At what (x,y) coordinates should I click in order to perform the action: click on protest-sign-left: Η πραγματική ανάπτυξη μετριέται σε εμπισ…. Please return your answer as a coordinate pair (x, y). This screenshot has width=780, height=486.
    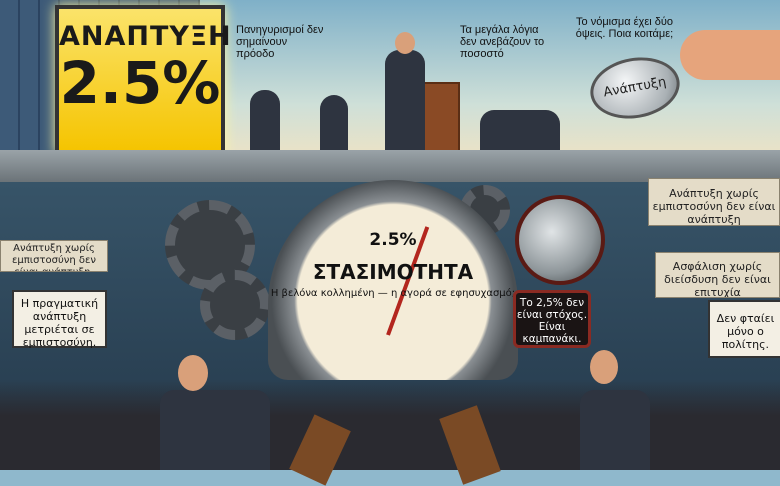
    Looking at the image, I should click on (59, 319).